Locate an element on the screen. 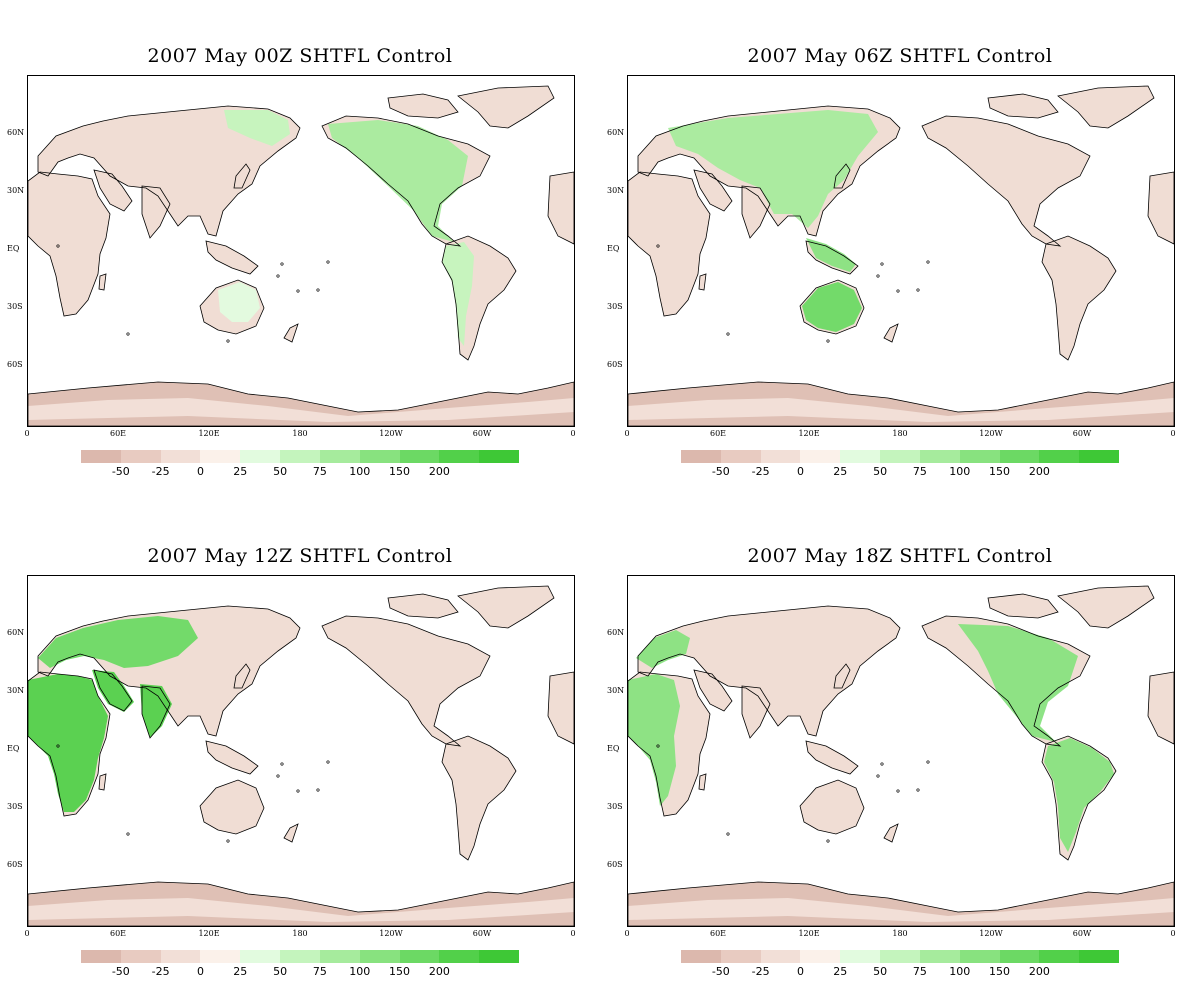  flux-region-se_asia is located at coordinates (831, 255).